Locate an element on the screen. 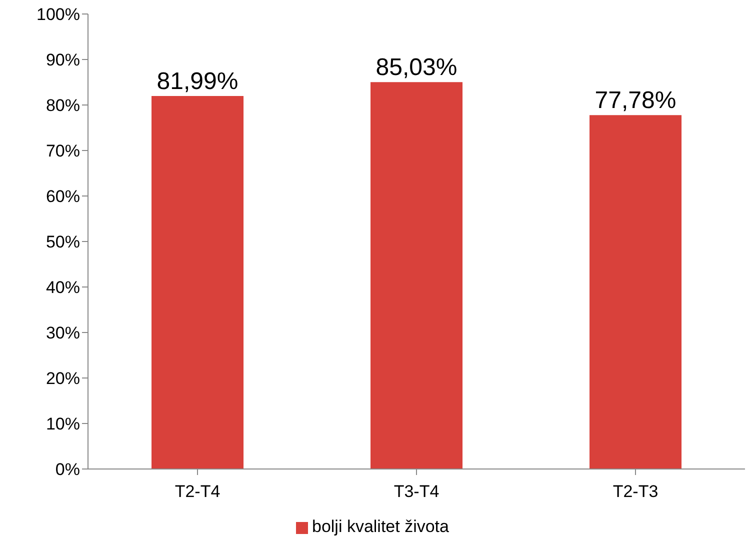 This screenshot has width=750, height=547. legend-label: bolji kvalitet života is located at coordinates (380, 526).